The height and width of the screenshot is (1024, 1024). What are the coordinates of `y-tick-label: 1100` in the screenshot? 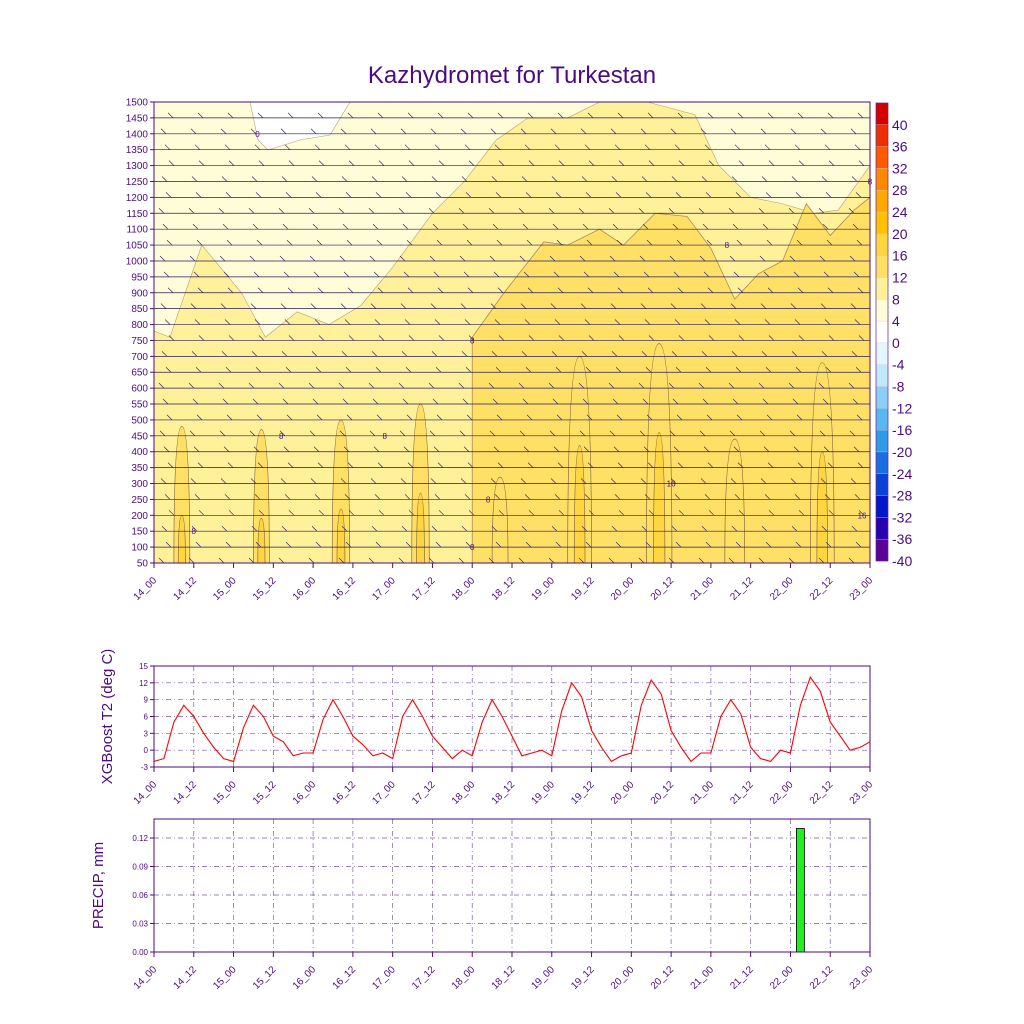 It's located at (137, 230).